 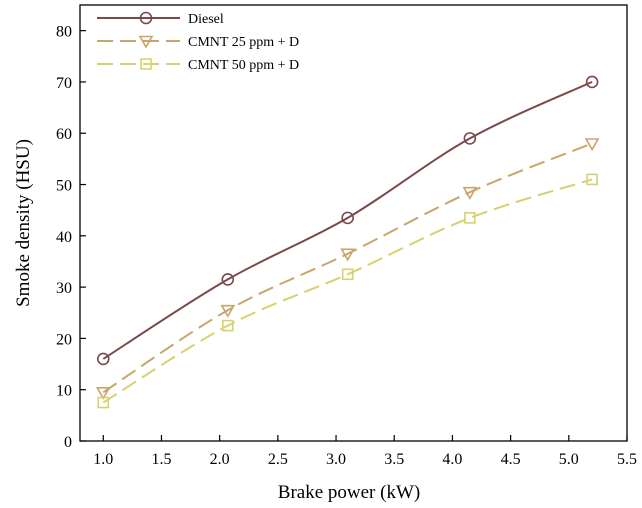 I want to click on legend-label: CMNT 25 ppm + D, so click(x=243, y=42).